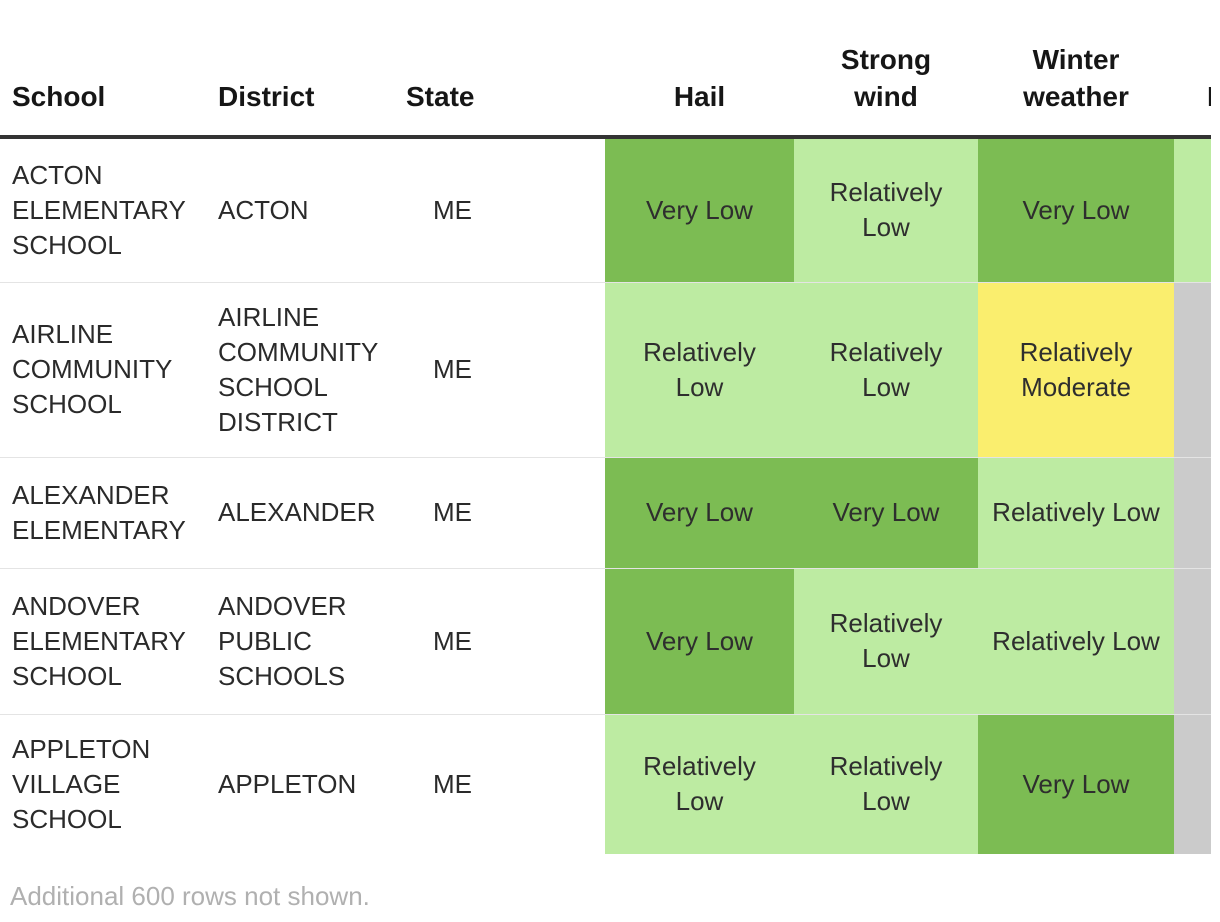 The height and width of the screenshot is (922, 1220). I want to click on rows-not-shown-note: Additional 600 rows not shown., so click(190, 896).